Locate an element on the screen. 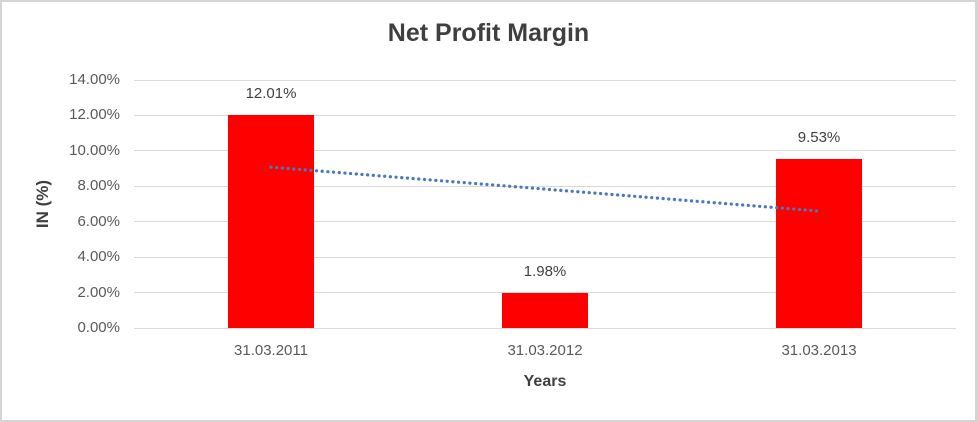 The image size is (977, 422). x-tick-label-2013: 31.03.2013 is located at coordinates (819, 350).